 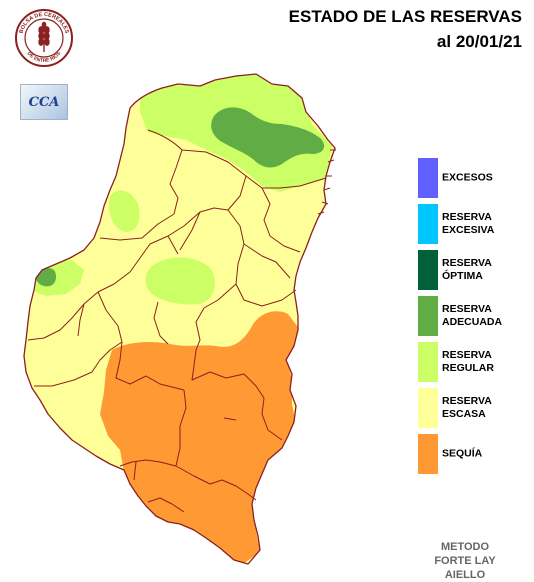 I want to click on legend-item-reserva-excesiva: RESERVA EXCESIVA, so click(x=473, y=224).